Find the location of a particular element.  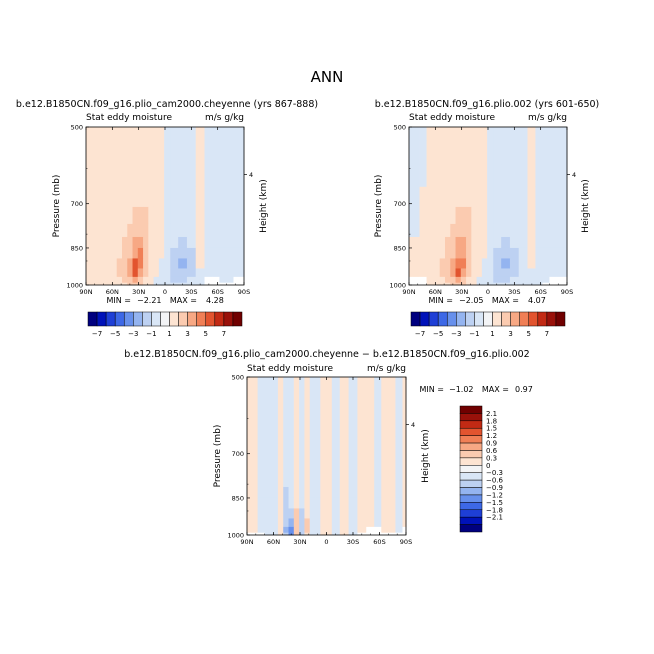

figure-title: ANN is located at coordinates (327, 77).